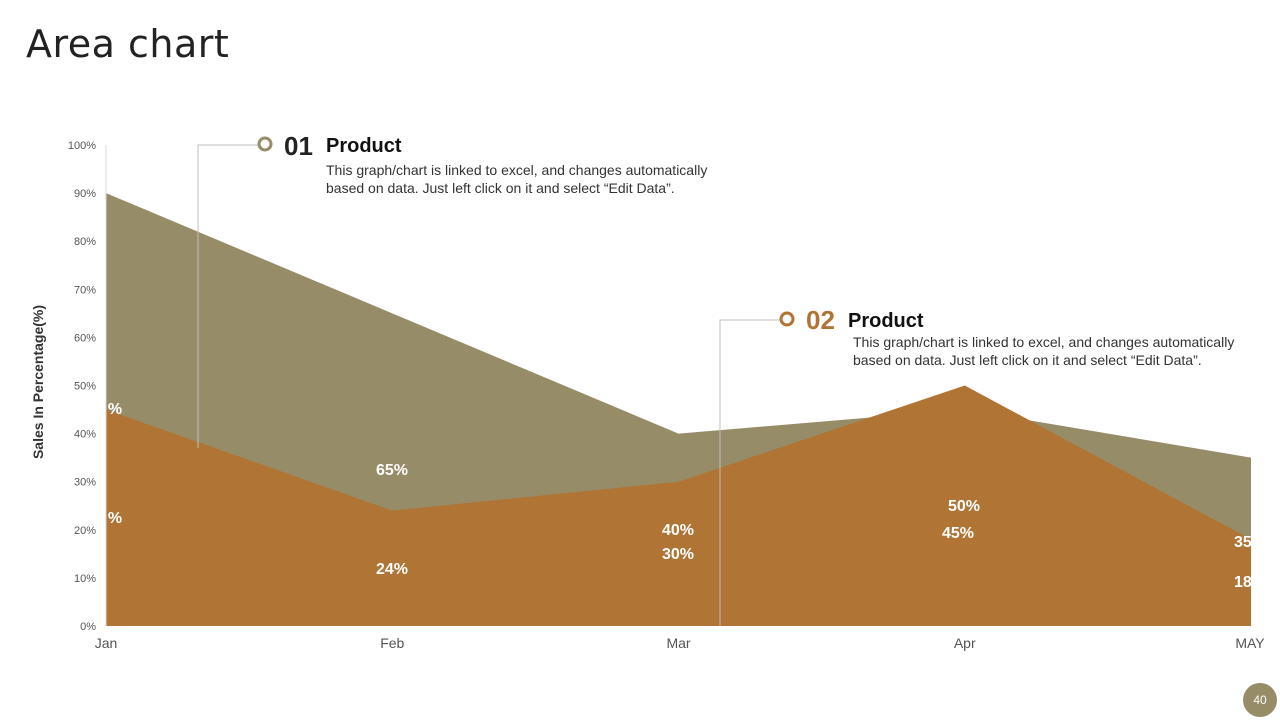  I want to click on data-label: 45%, so click(958, 533).